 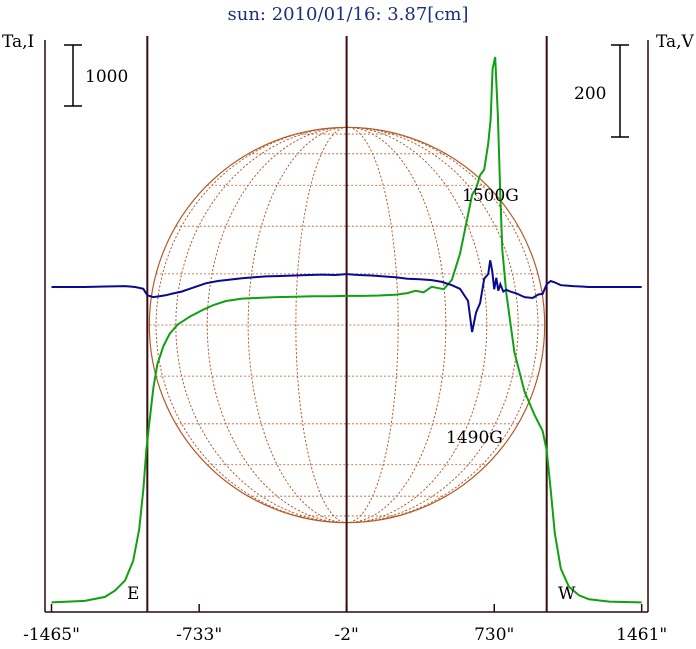 I want to click on right-scale-bar, so click(x=620, y=91).